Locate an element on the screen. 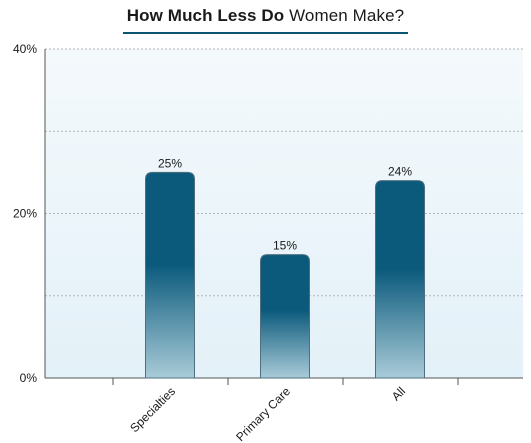 This screenshot has height=443, width=531. y-tick-label: 40% is located at coordinates (25, 49).